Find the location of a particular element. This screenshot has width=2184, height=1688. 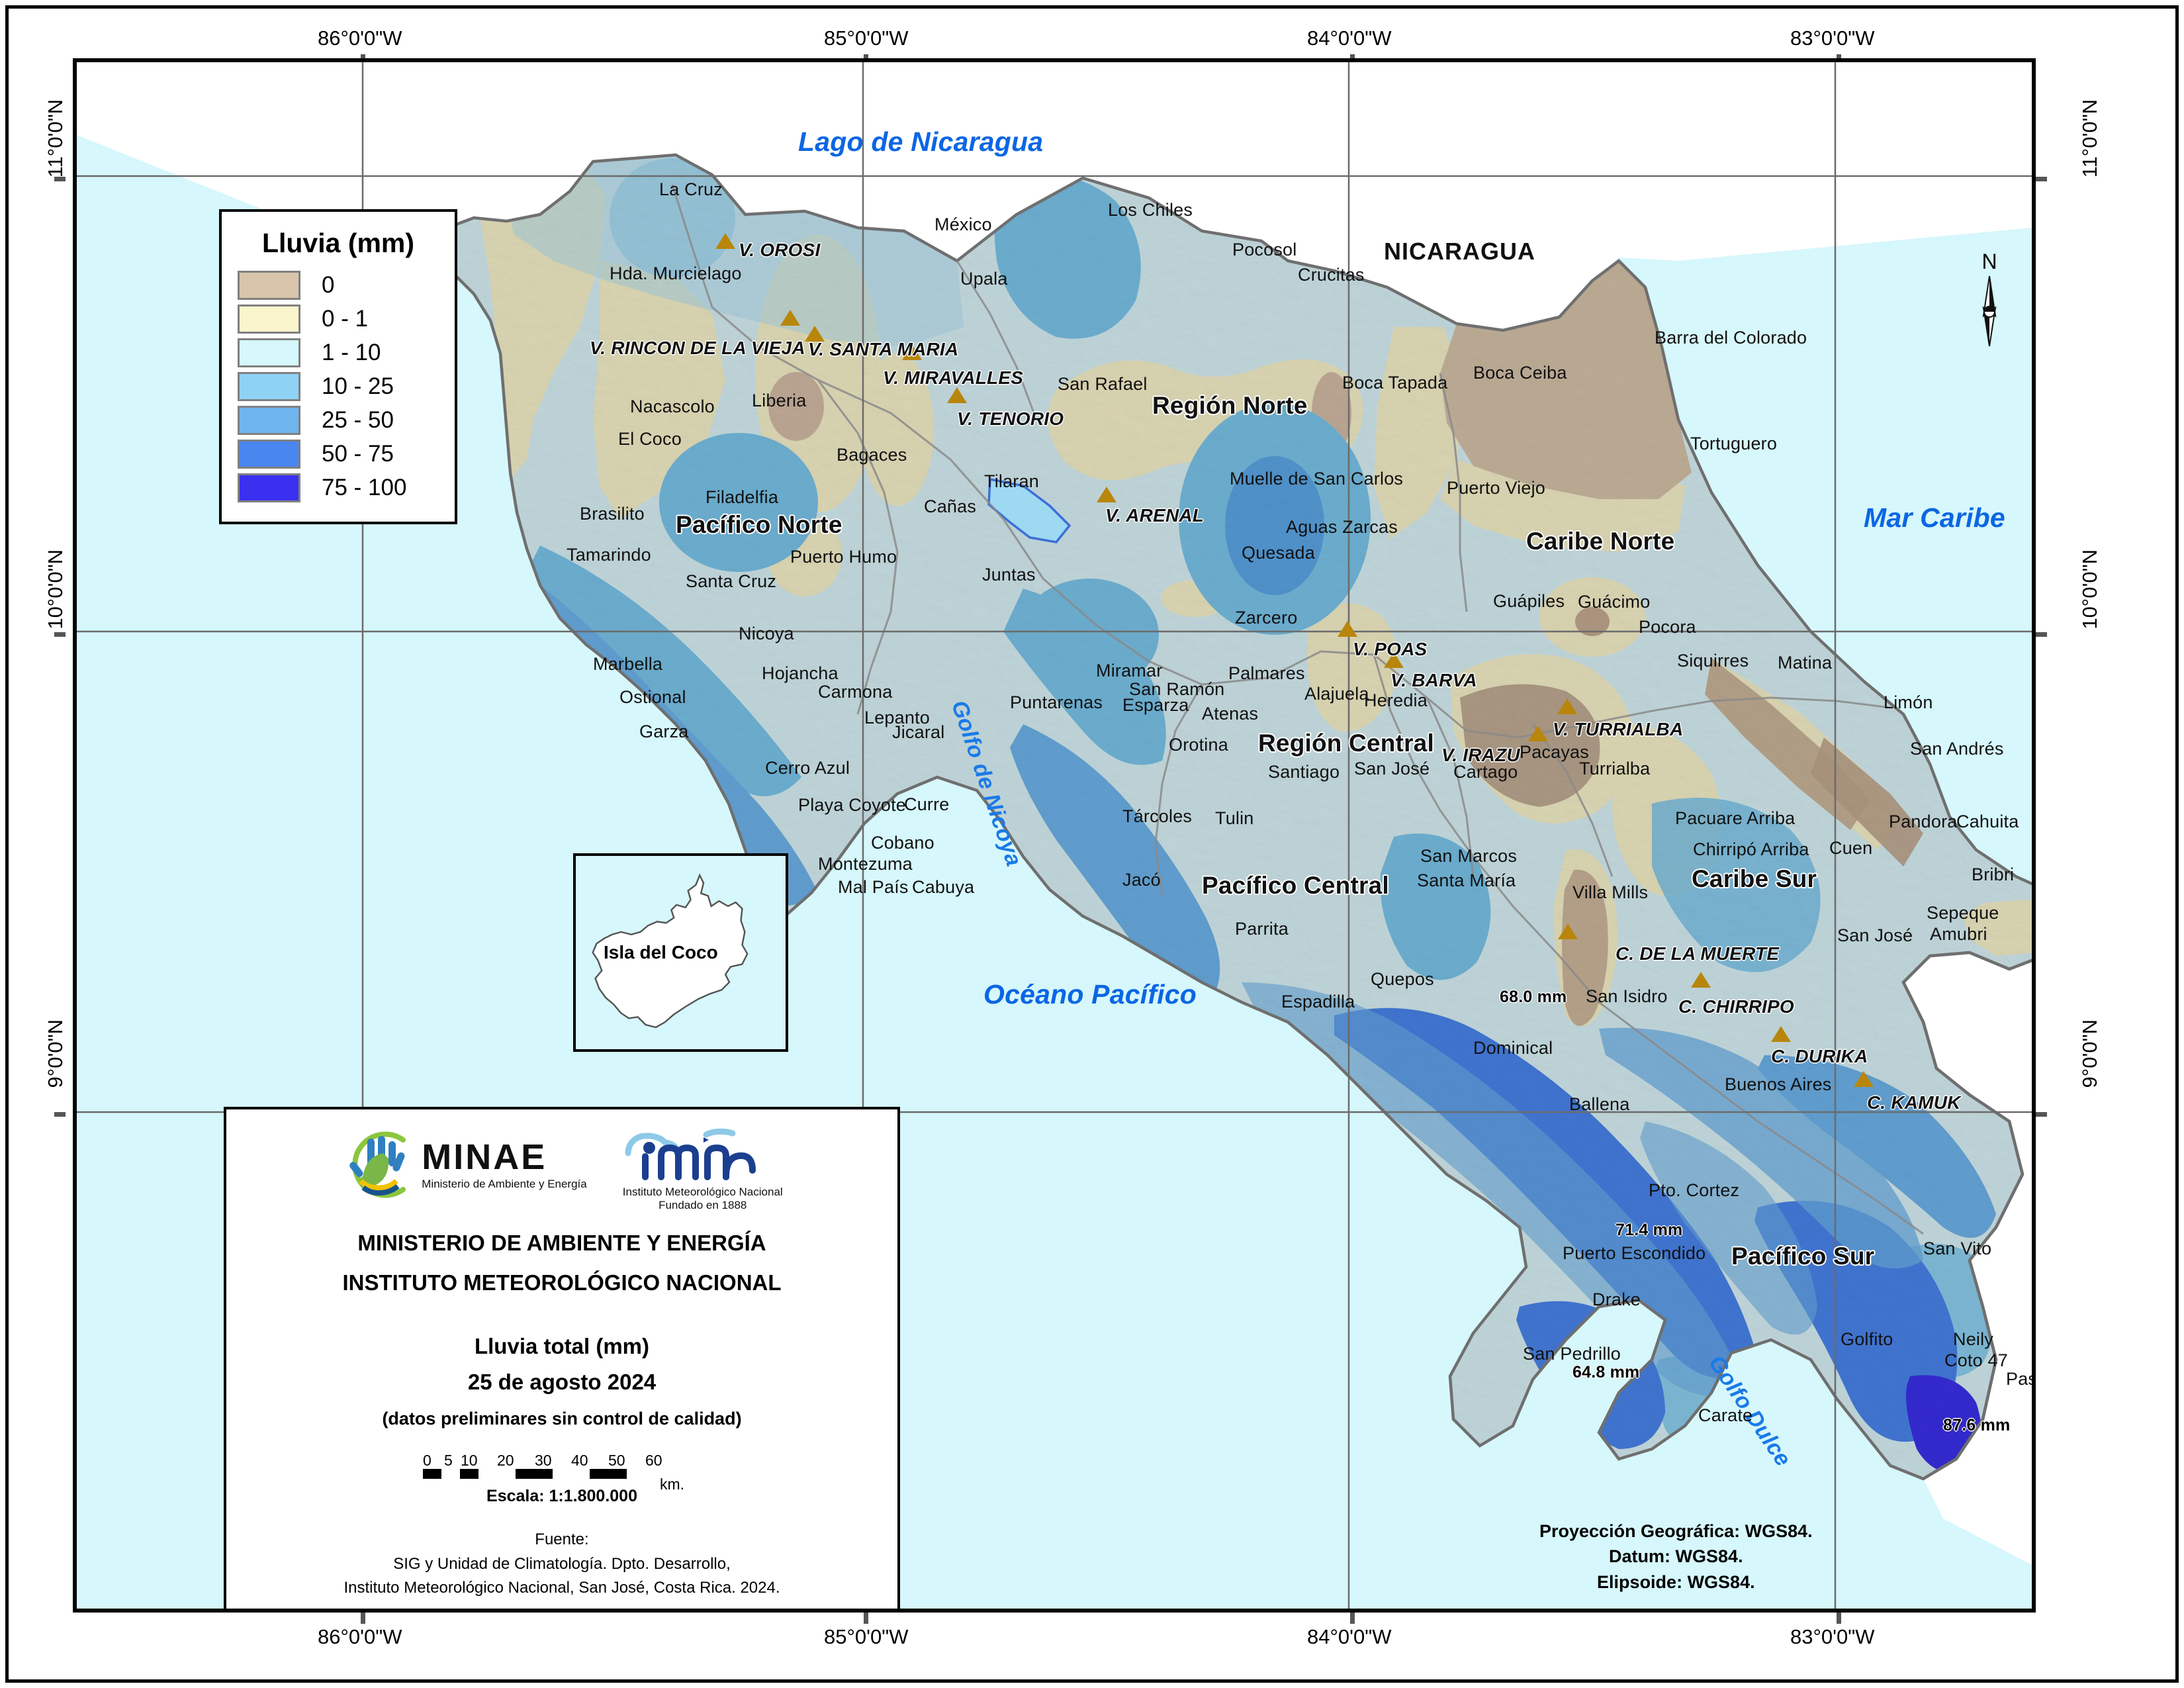

place-label: Espadilla is located at coordinates (1318, 1001).